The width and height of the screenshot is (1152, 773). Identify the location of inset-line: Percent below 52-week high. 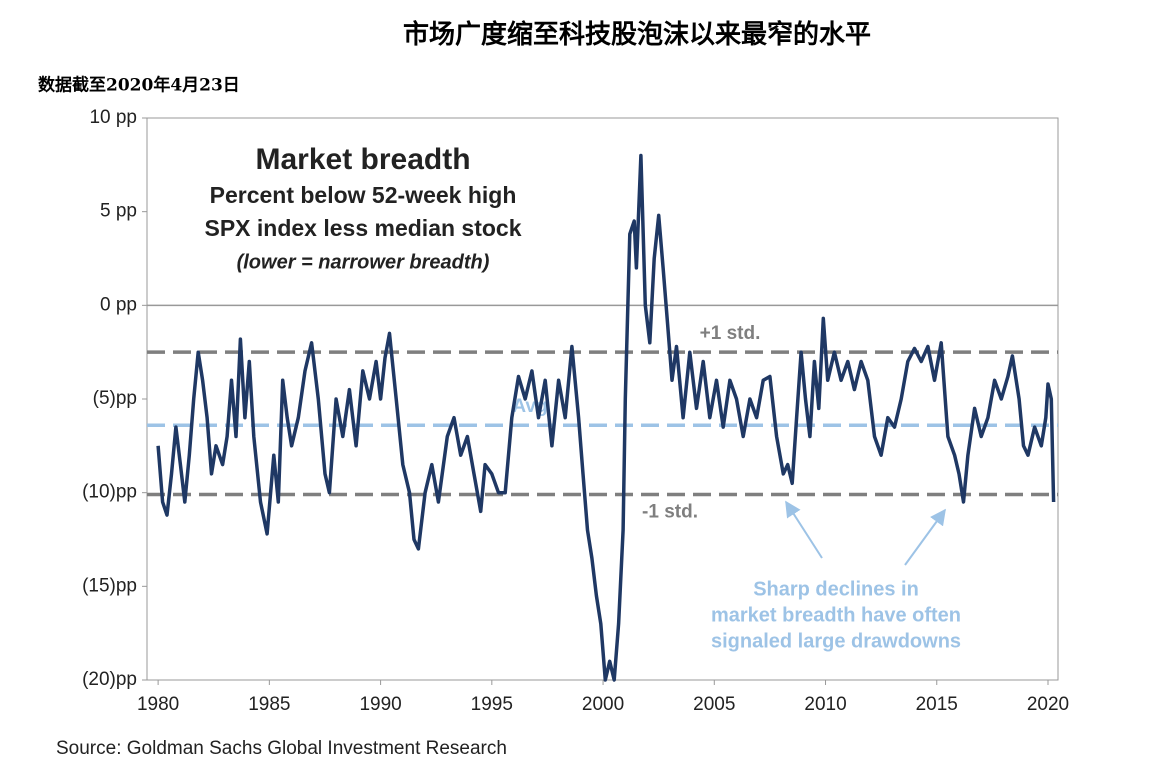
(363, 195).